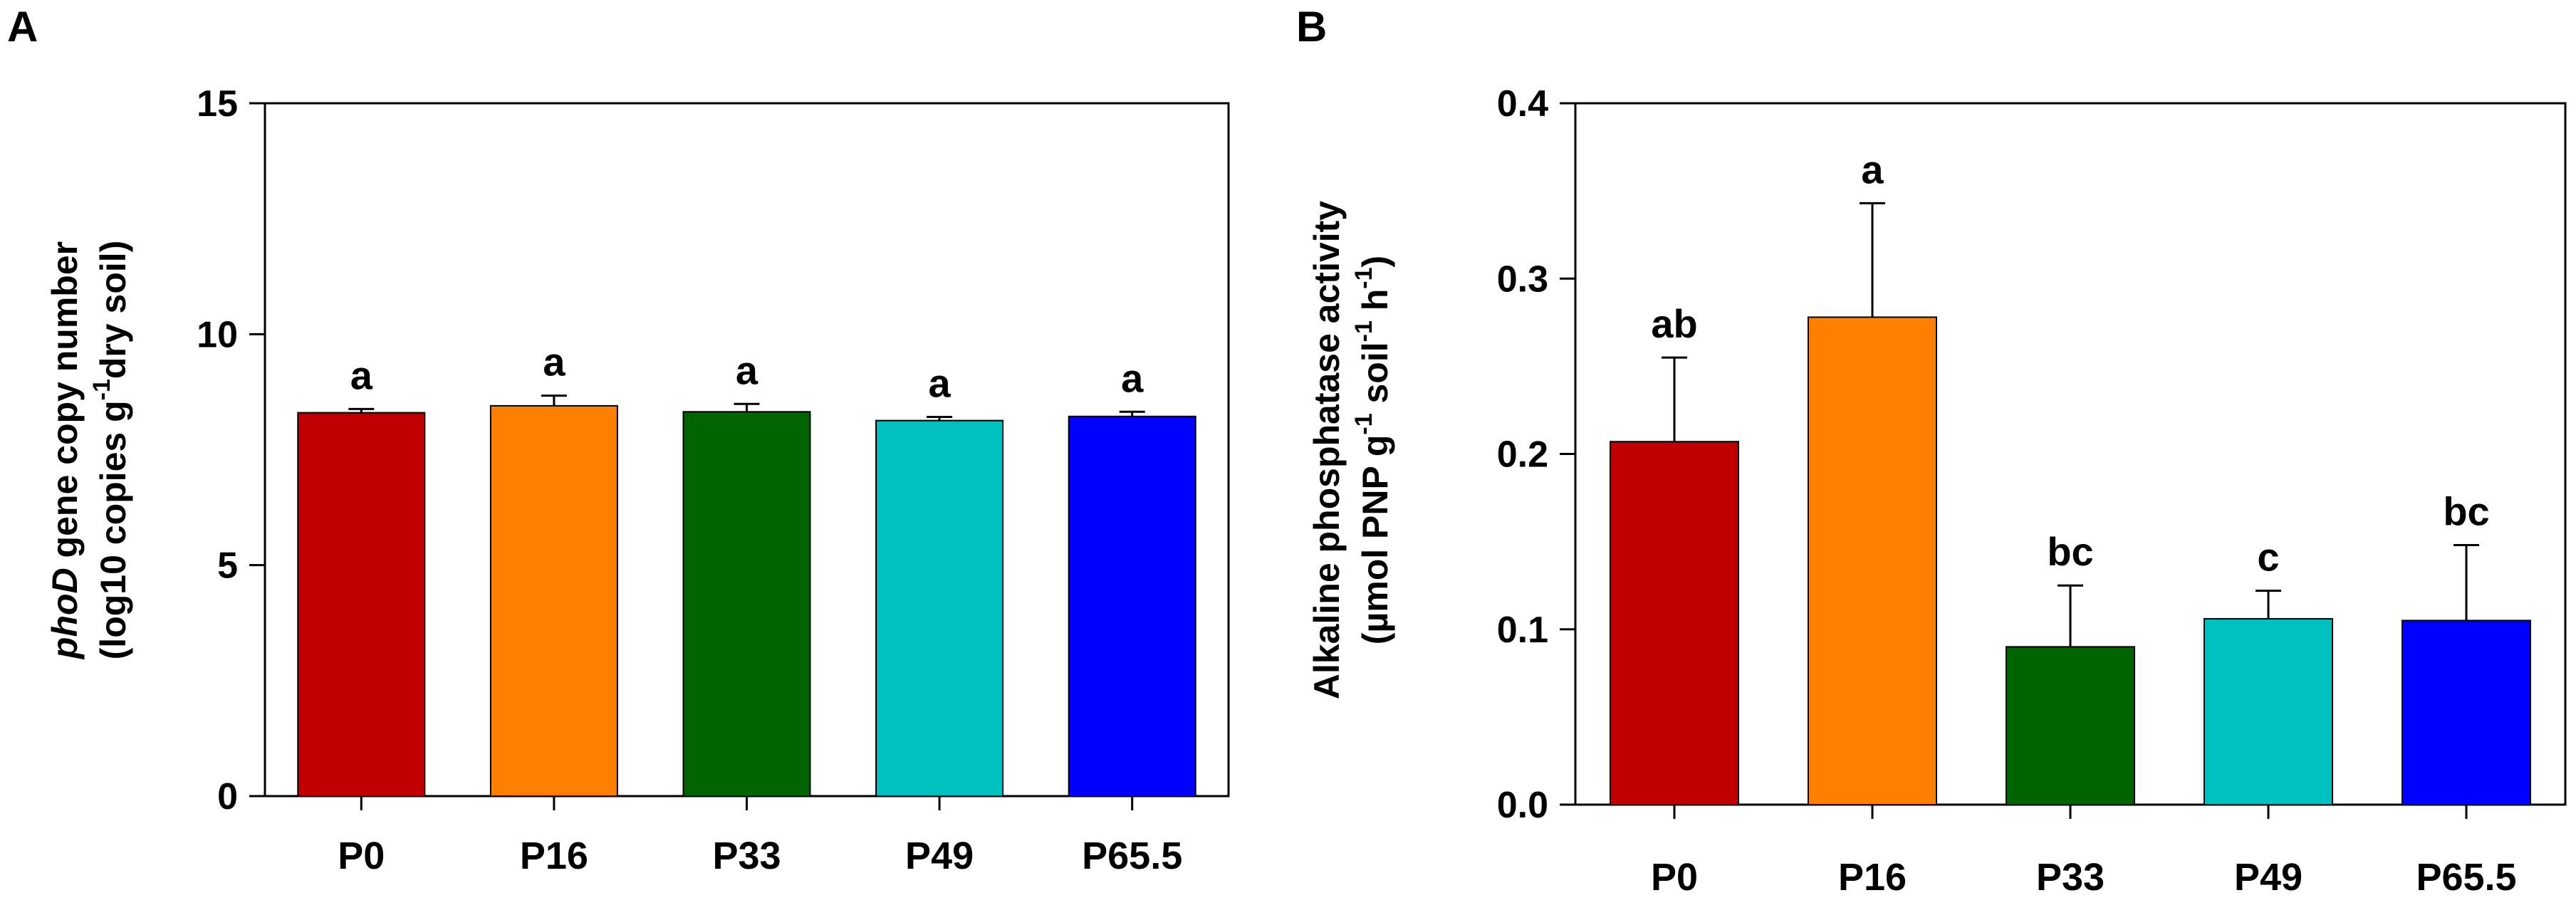 This screenshot has height=920, width=2576. What do you see at coordinates (231, 450) in the screenshot?
I see `y-axis-a: 0 5 10 15` at bounding box center [231, 450].